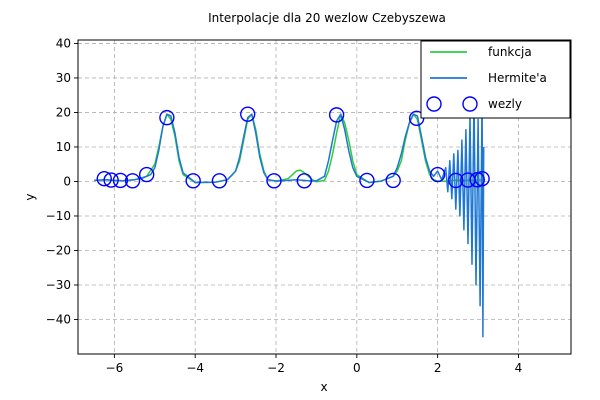 This screenshot has height=400, width=600. What do you see at coordinates (30, 196) in the screenshot?
I see `y-axis-label: y` at bounding box center [30, 196].